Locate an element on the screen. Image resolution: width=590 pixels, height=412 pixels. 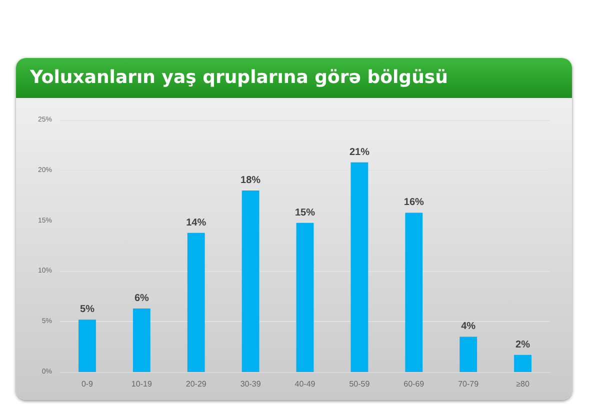
data-label: 15% is located at coordinates (305, 212).